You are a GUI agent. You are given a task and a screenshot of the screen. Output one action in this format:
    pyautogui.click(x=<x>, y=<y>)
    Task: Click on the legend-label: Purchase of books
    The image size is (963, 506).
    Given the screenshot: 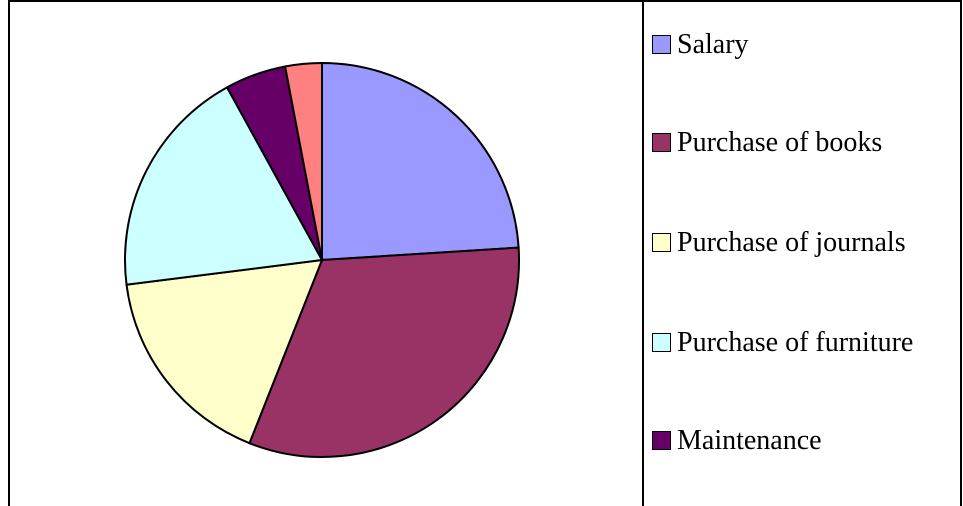 What is the action you would take?
    pyautogui.click(x=780, y=142)
    